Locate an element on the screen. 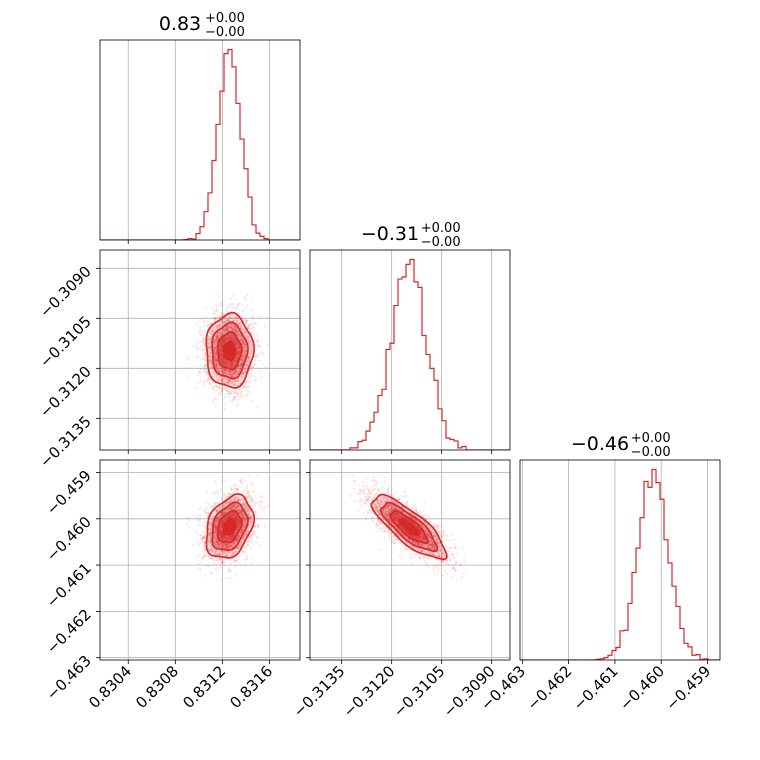 The width and height of the screenshot is (760, 760). panel-title-1: −0.31 is located at coordinates (390, 234).